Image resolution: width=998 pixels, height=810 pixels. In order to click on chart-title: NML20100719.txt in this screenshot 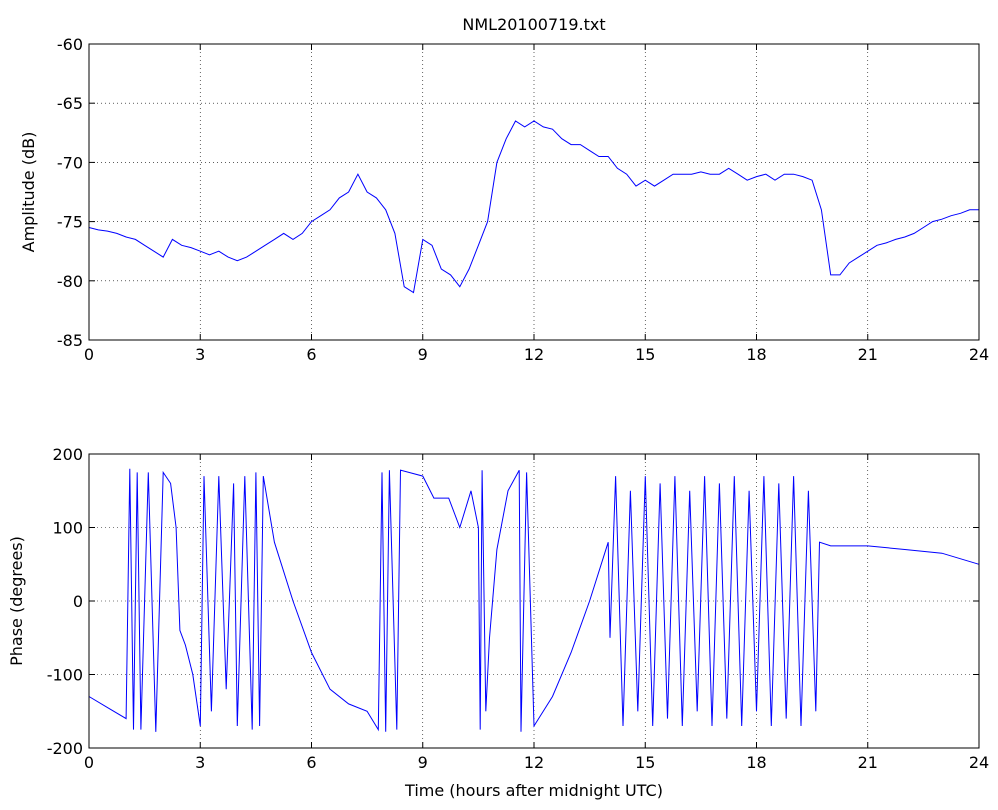, I will do `click(533, 24)`.